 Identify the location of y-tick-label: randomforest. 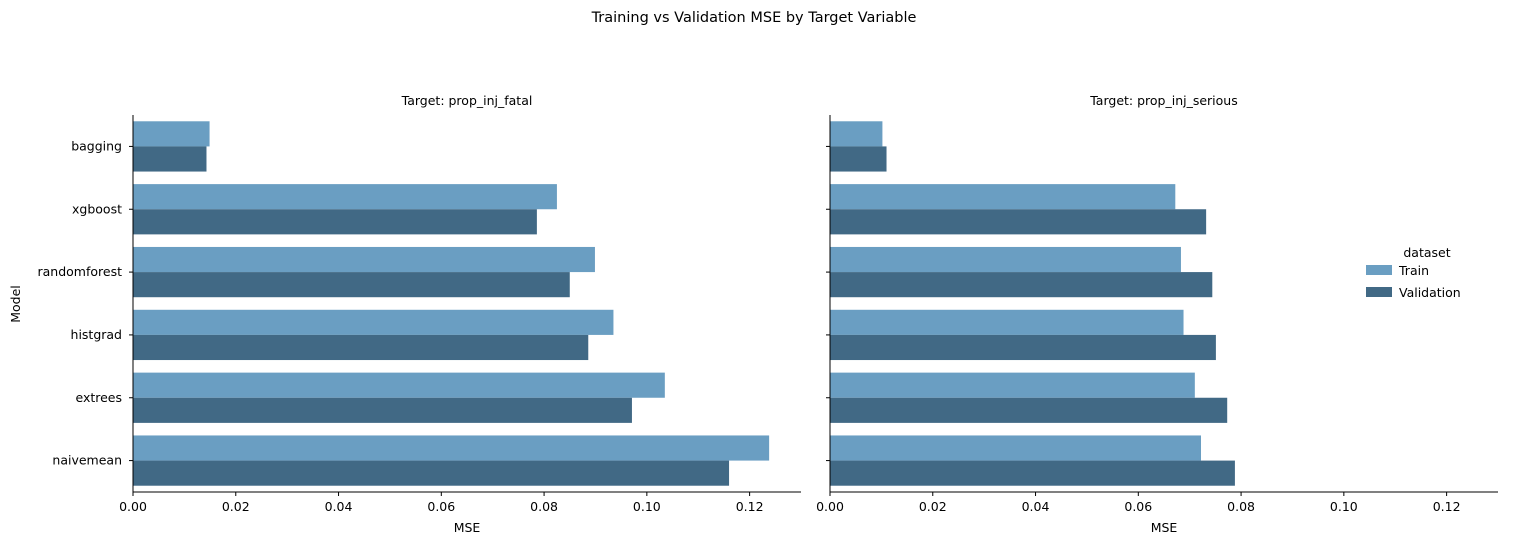
(80, 271).